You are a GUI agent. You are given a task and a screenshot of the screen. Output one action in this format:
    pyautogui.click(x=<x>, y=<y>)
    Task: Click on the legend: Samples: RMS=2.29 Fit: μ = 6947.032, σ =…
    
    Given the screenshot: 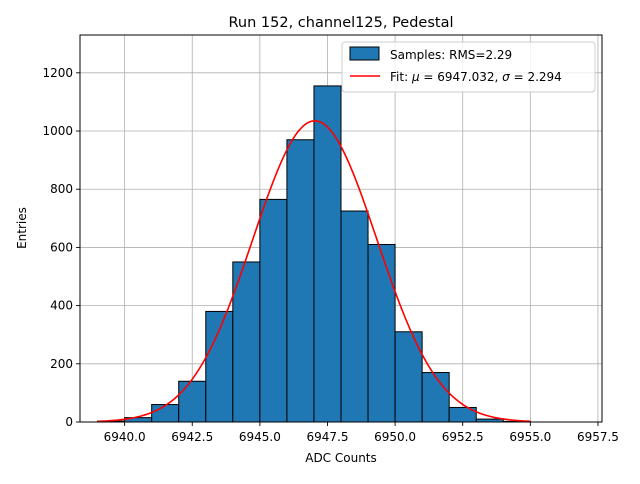 What is the action you would take?
    pyautogui.click(x=468, y=67)
    